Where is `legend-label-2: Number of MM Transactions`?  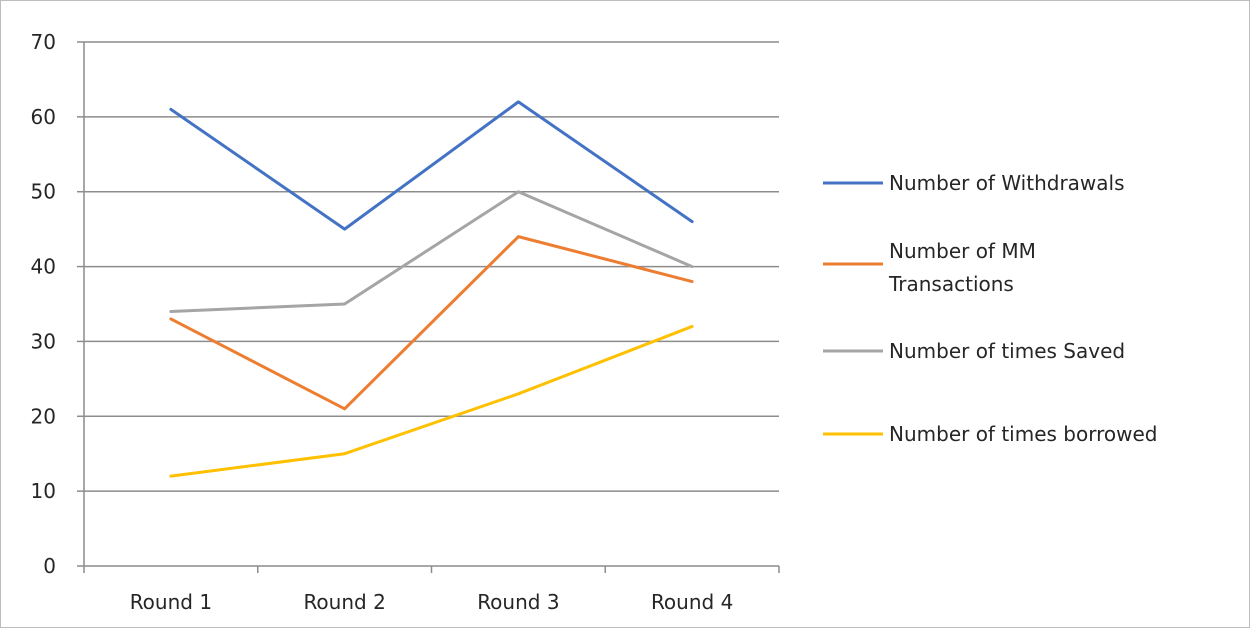
legend-label-2: Number of MM Transactions is located at coordinates (962, 267).